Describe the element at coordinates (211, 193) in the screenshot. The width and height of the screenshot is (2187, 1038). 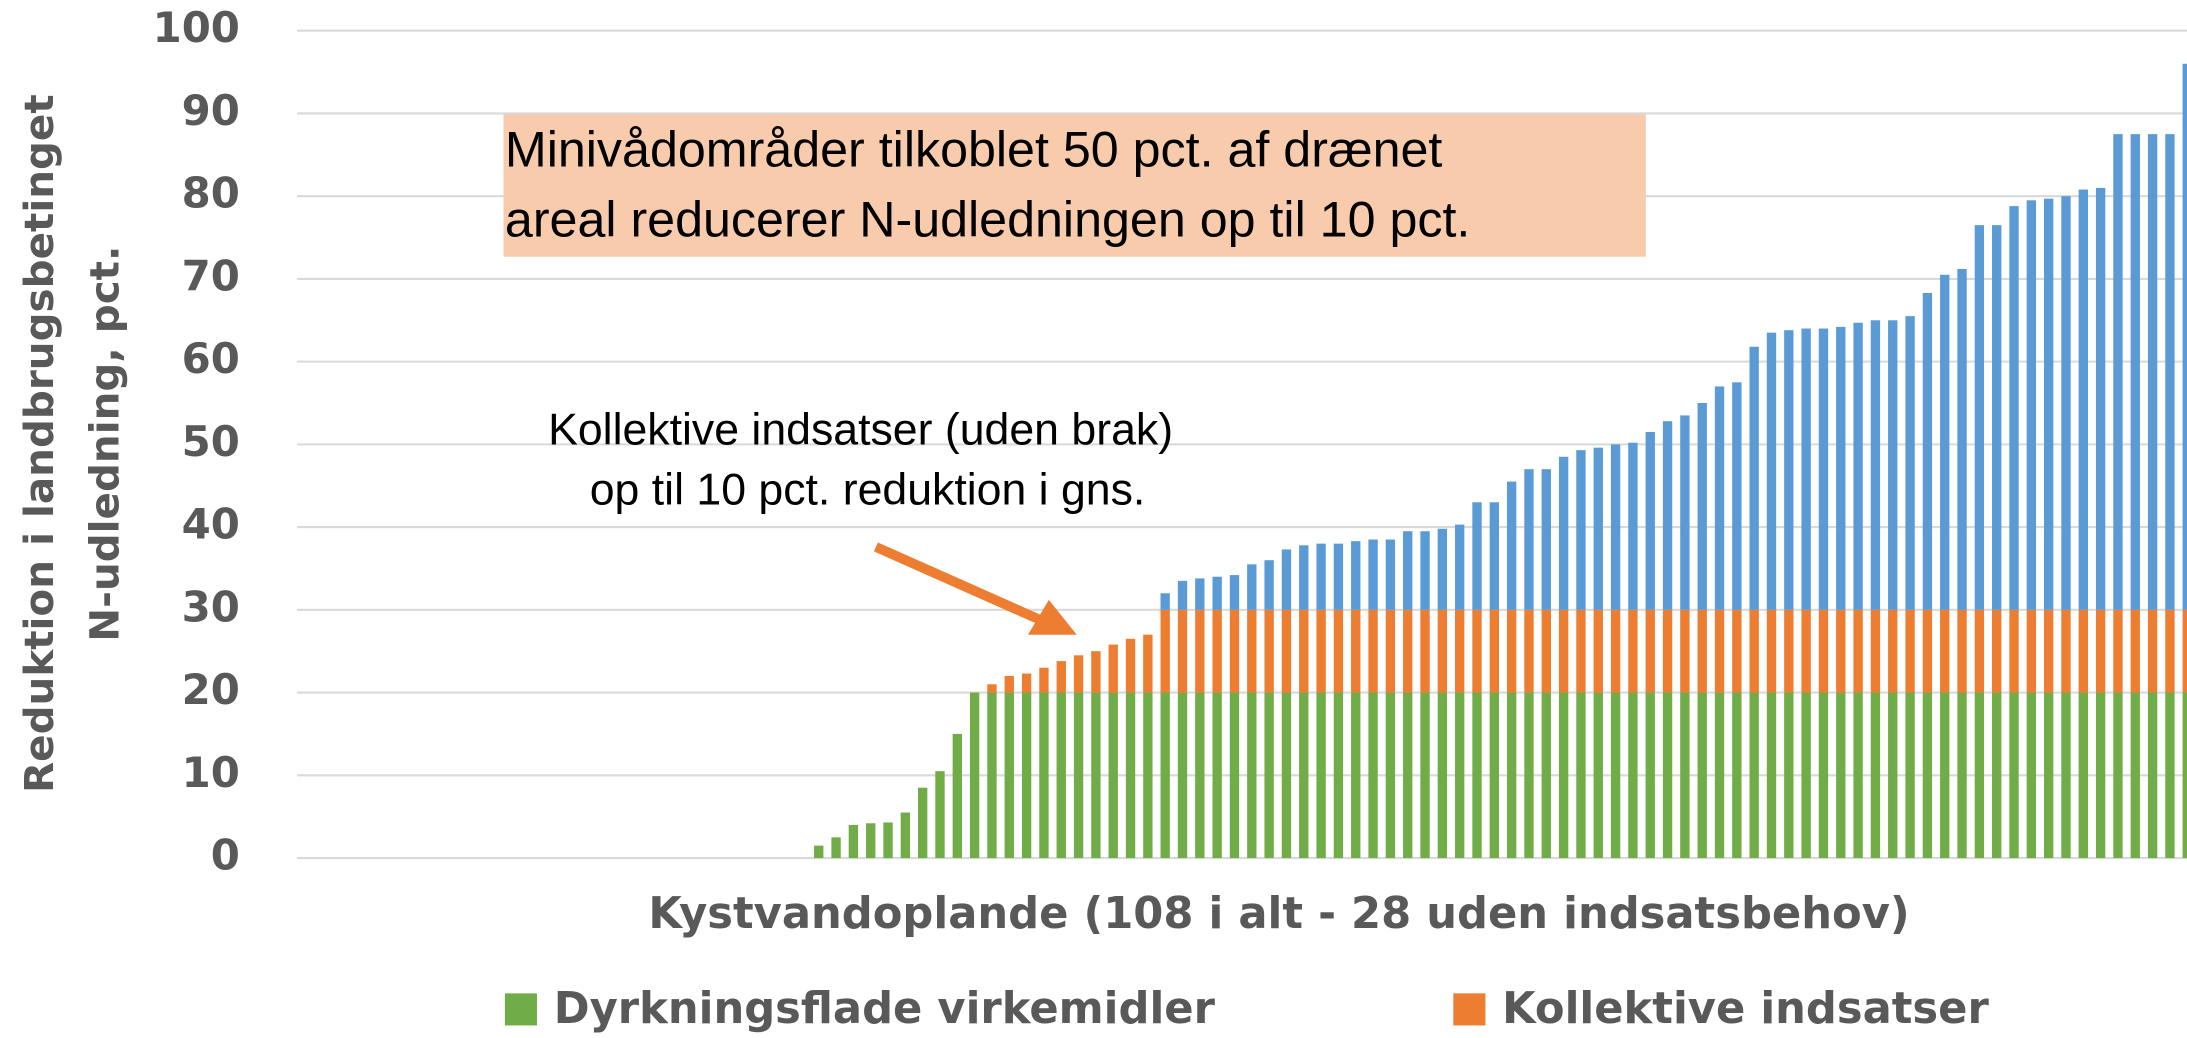
I see `y-tick-label: 80` at that location.